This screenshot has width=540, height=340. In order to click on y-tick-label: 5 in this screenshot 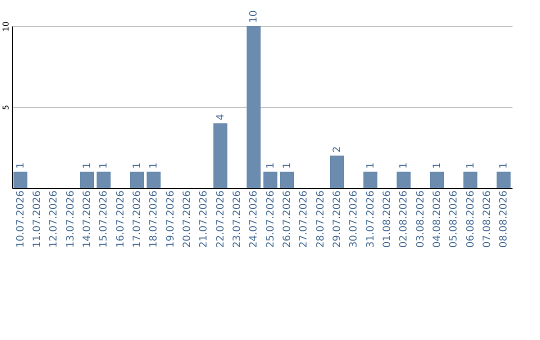, I will do `click(6, 107)`.